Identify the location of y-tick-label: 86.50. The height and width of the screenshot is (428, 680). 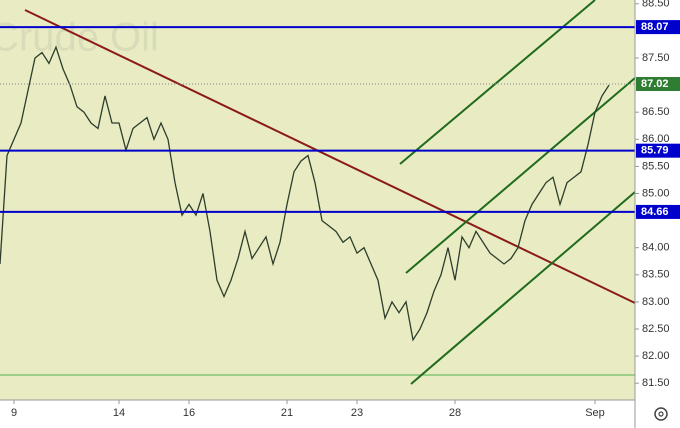
(656, 112).